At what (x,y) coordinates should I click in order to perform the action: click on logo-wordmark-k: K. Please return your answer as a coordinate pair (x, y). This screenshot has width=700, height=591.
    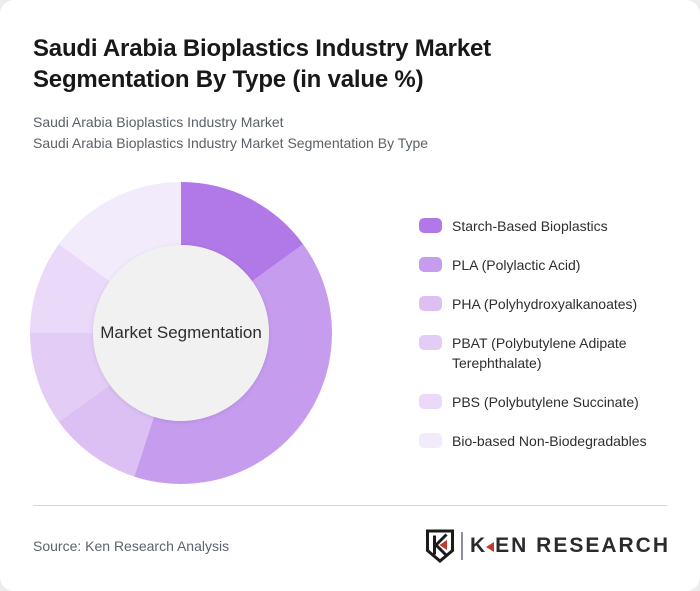
    Looking at the image, I should click on (478, 545).